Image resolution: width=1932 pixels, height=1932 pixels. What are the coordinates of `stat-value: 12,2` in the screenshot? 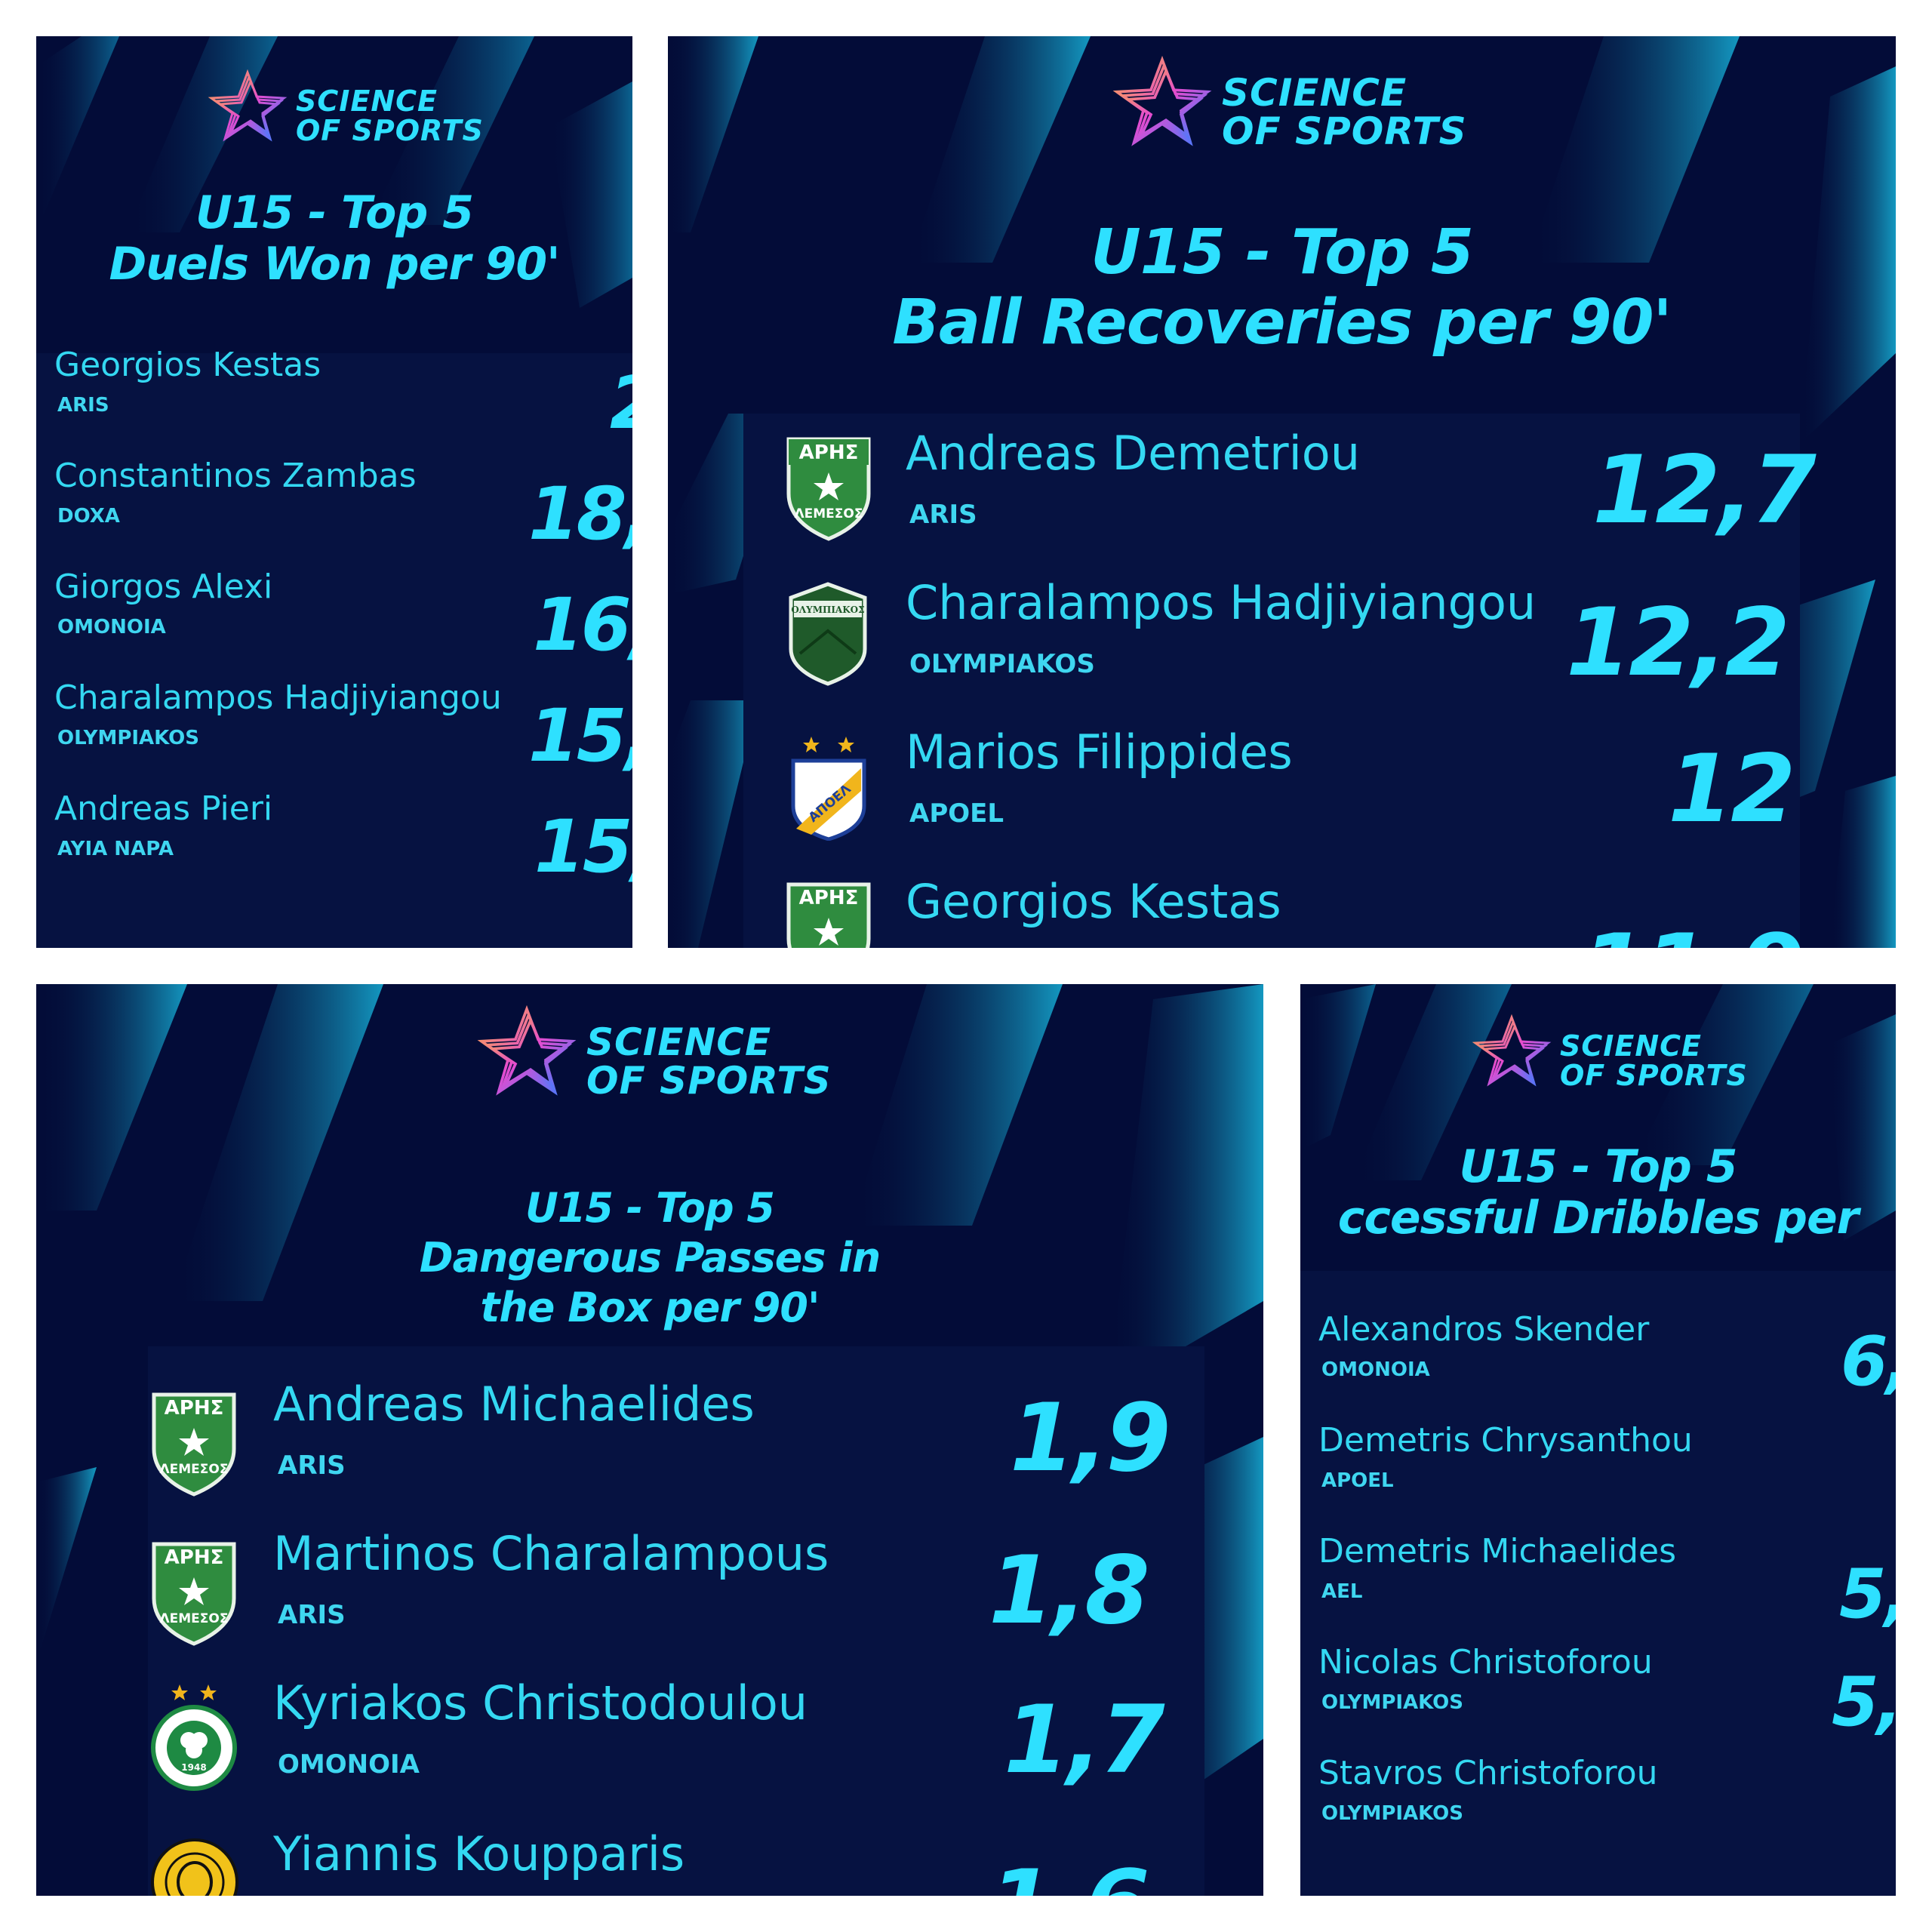 It's located at (1678, 643).